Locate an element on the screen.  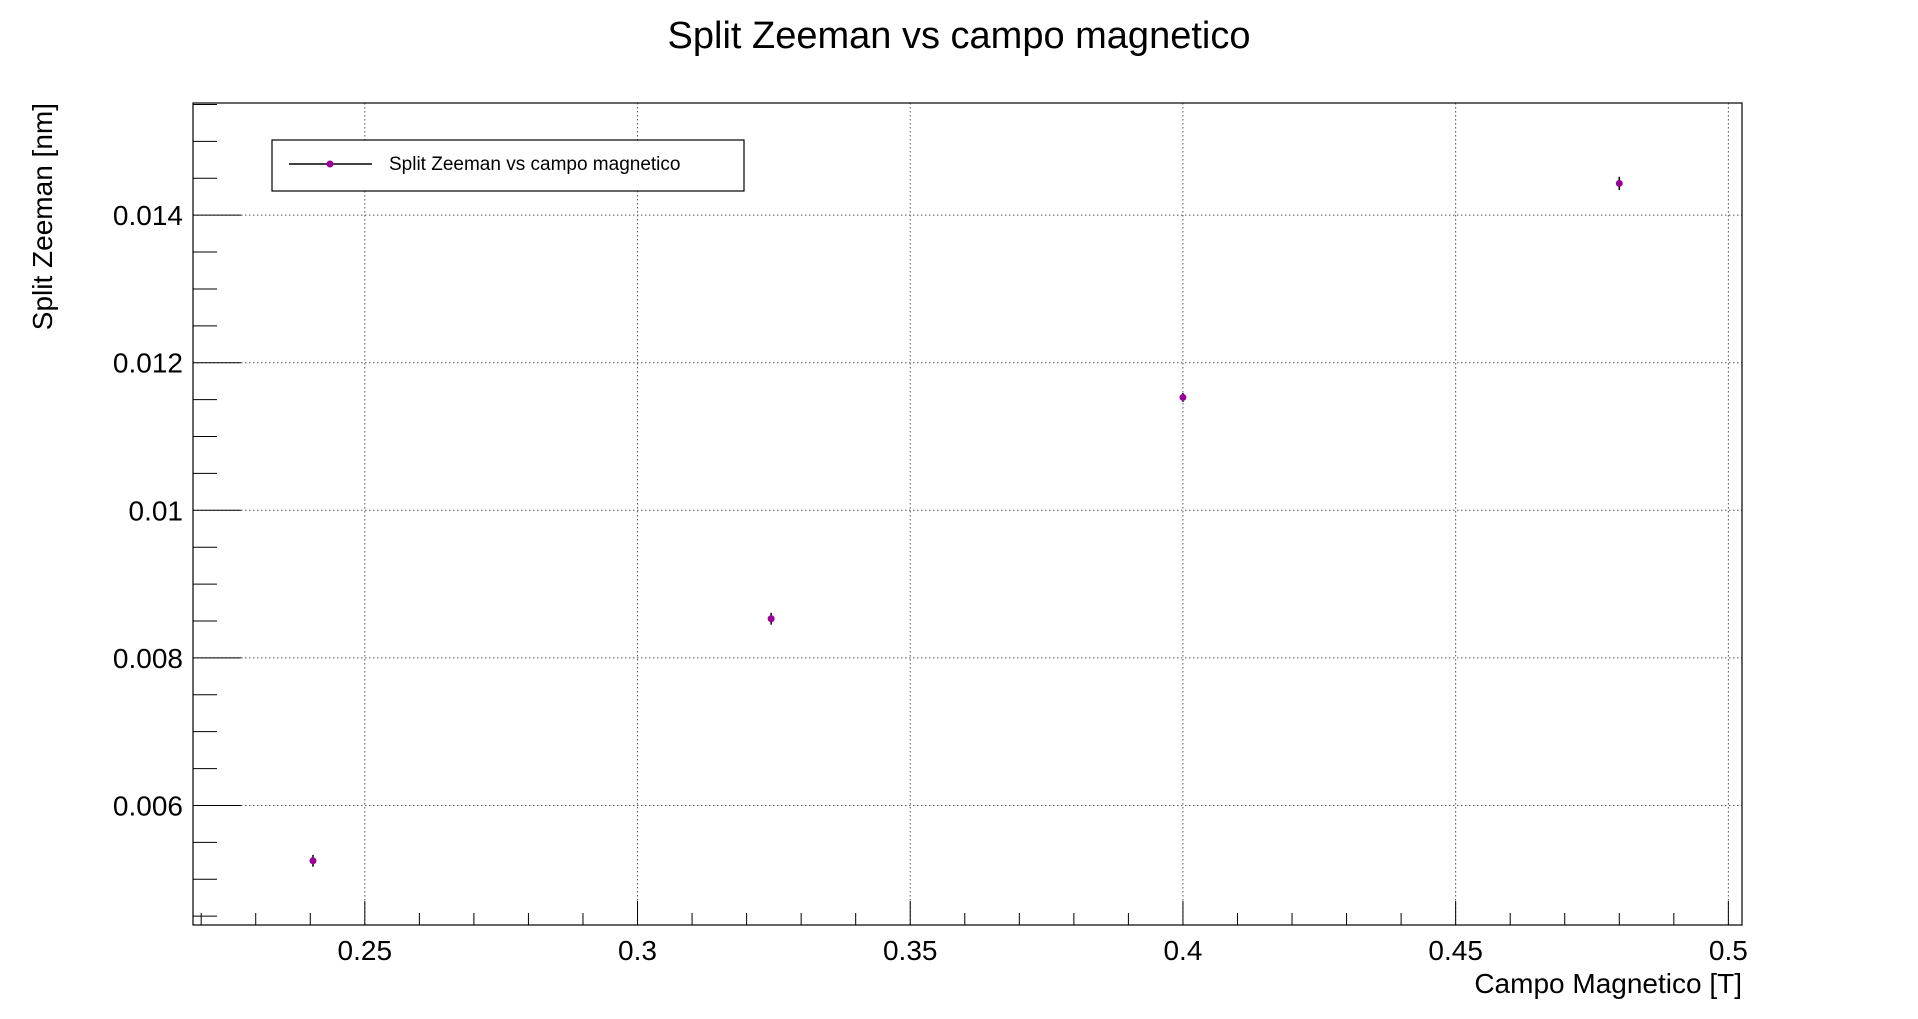
x-tick-label: 0.25 is located at coordinates (365, 950).